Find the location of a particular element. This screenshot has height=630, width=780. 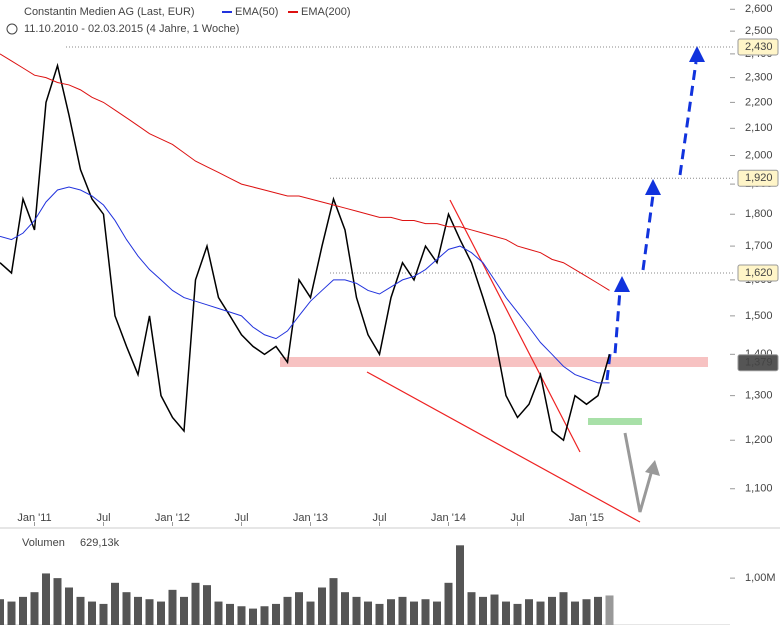

y-tick-label: 1,800 is located at coordinates (759, 214).